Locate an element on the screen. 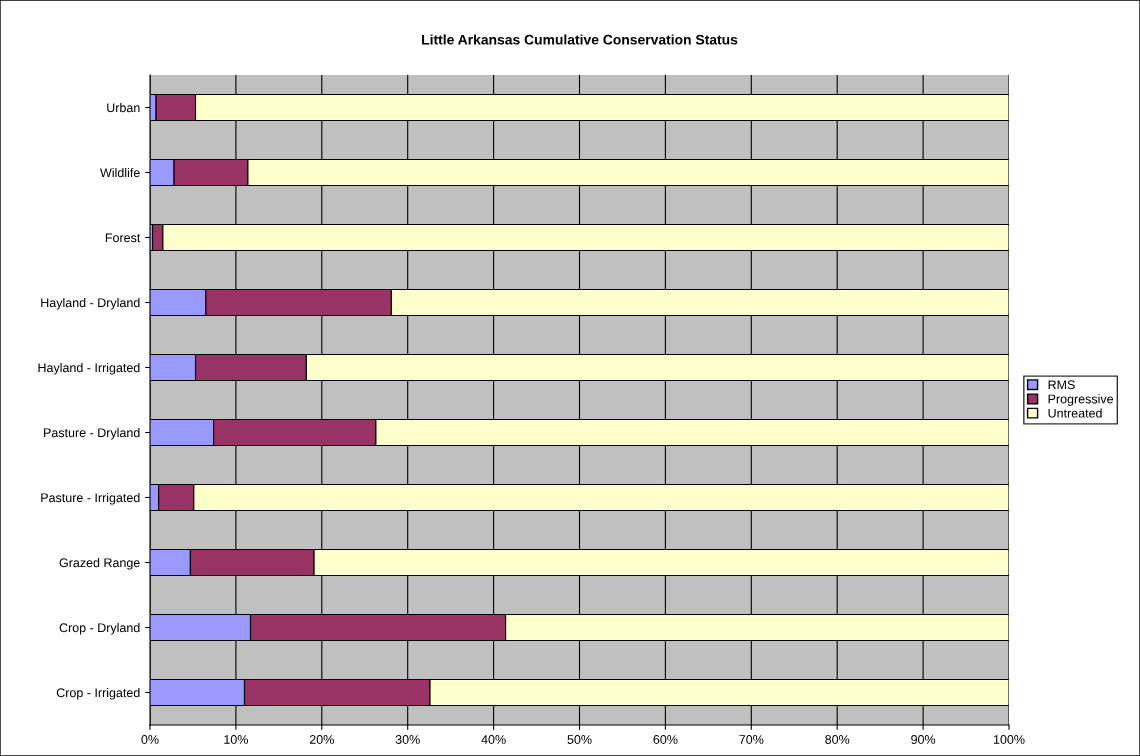  y-tick-label: Forest is located at coordinates (123, 238).